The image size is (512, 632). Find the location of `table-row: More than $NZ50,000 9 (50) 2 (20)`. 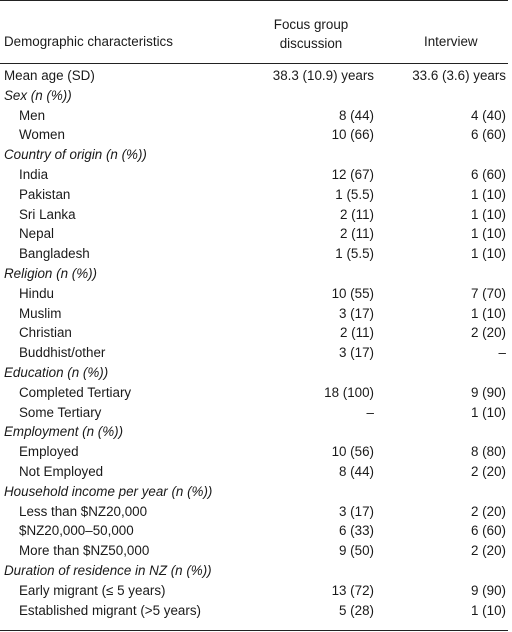

table-row: More than $NZ50,000 9 (50) 2 (20) is located at coordinates (254, 551).